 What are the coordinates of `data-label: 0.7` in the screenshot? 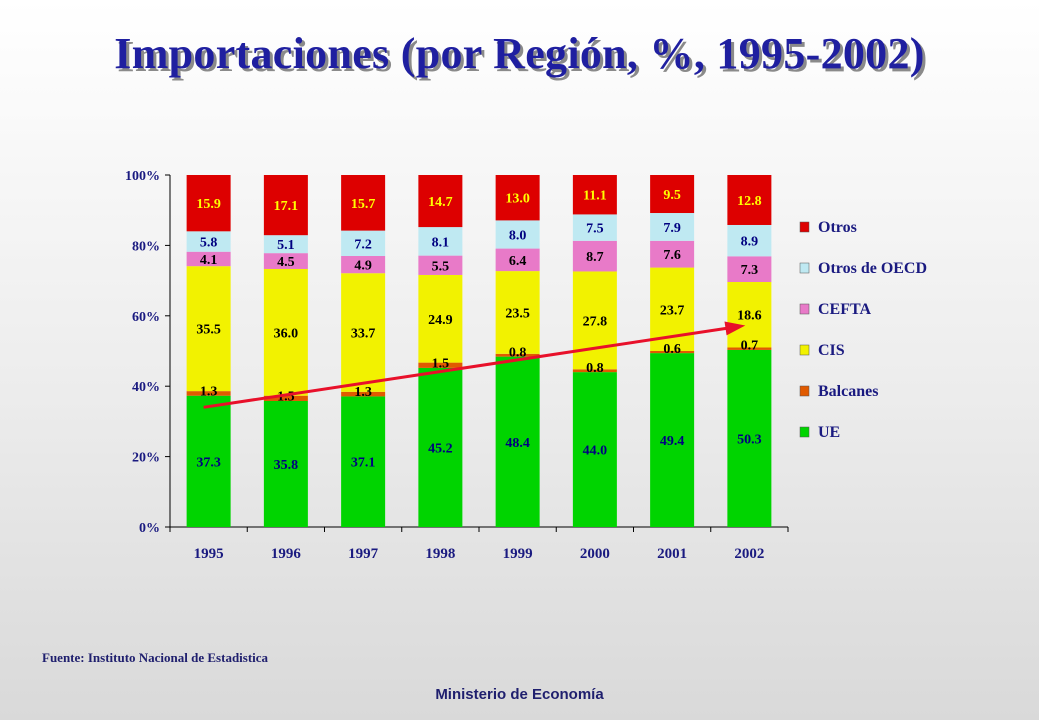 It's located at (750, 346).